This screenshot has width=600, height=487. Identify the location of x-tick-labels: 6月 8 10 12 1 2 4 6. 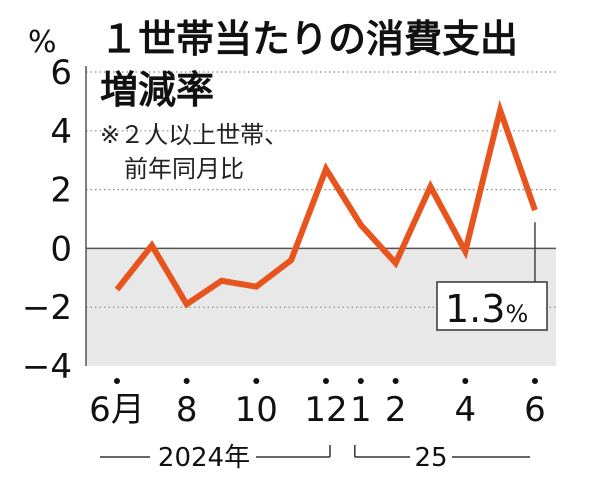
(317, 410).